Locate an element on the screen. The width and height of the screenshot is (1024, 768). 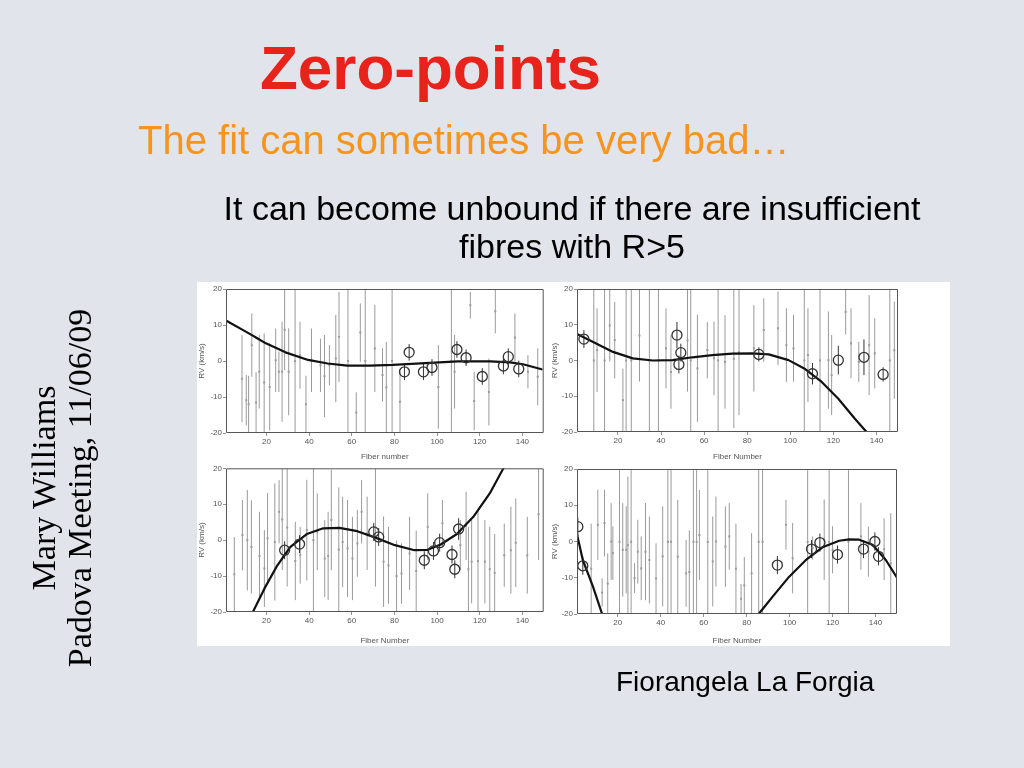
text: Mary Williams is located at coordinates (43, 488).